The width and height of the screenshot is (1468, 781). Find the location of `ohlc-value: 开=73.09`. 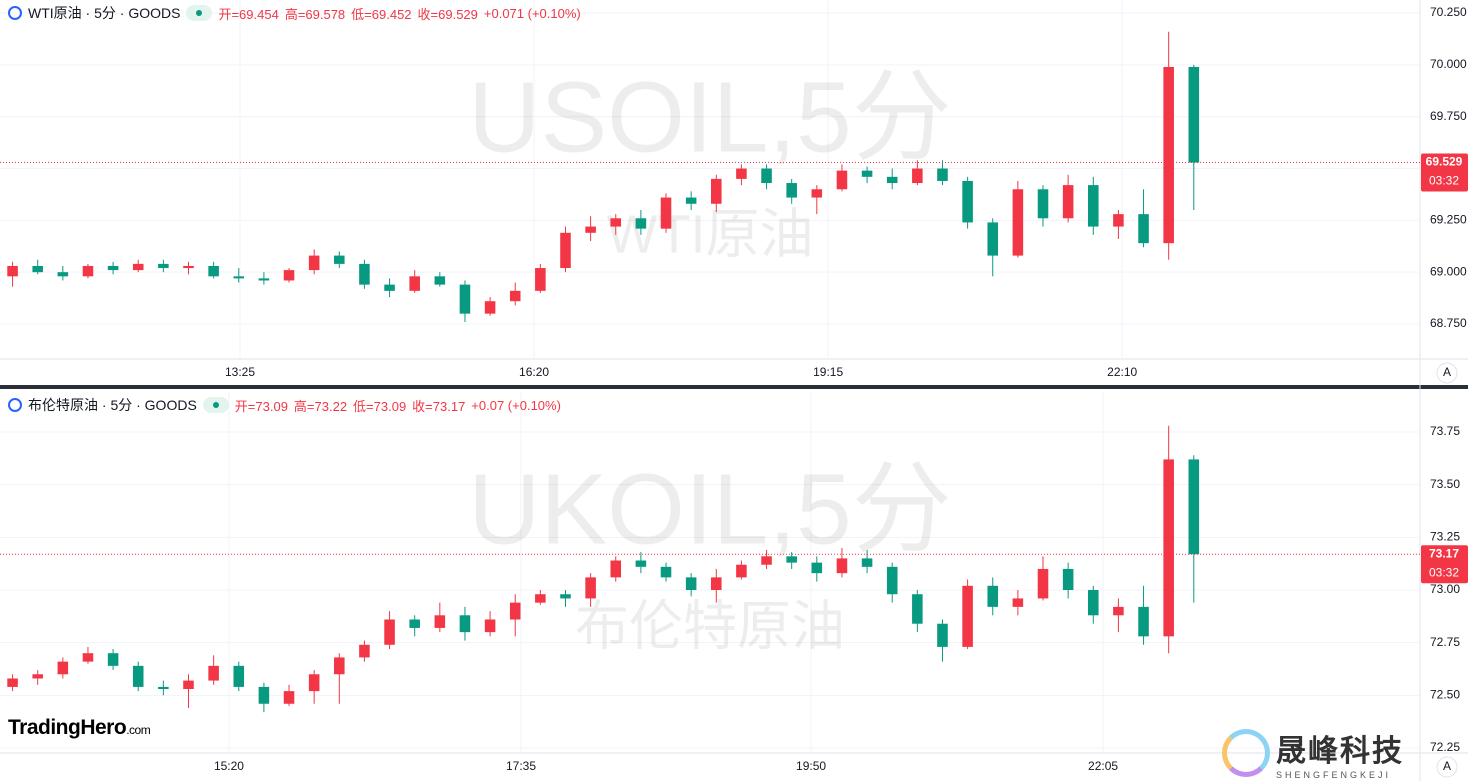

ohlc-value: 开=73.09 is located at coordinates (261, 406).